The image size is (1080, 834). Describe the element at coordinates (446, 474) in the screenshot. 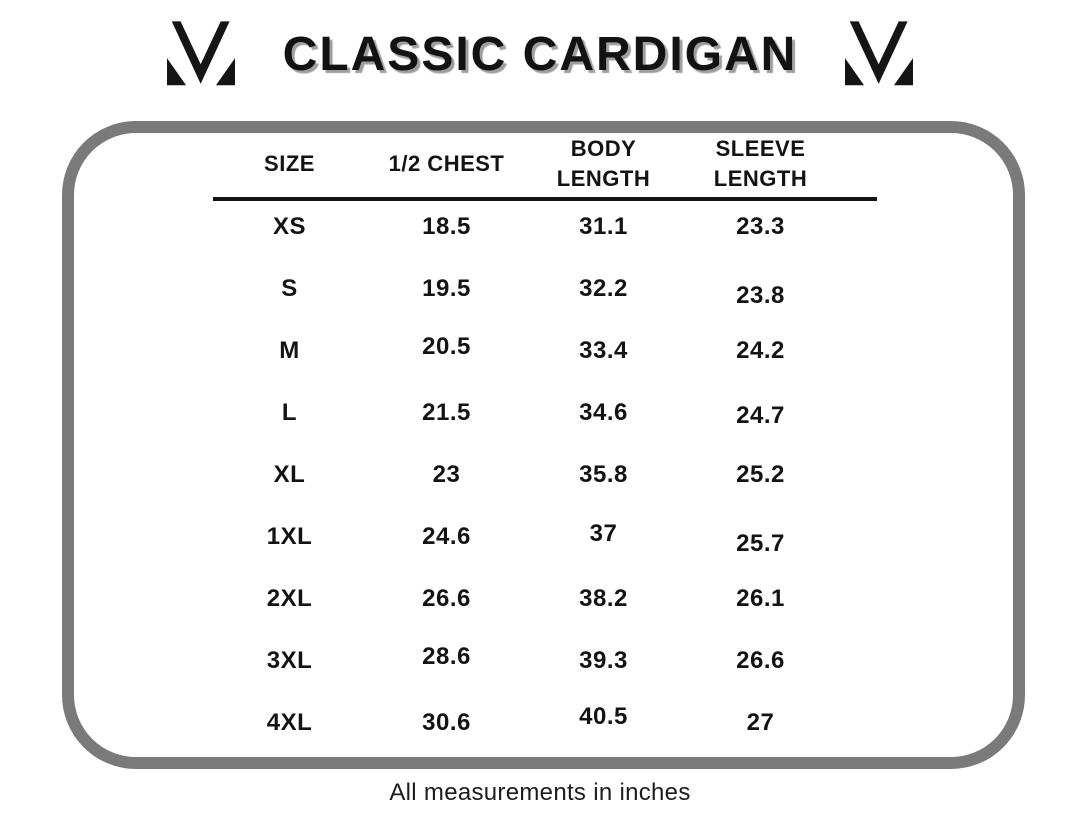

I see `cell-half-chest: 23` at that location.